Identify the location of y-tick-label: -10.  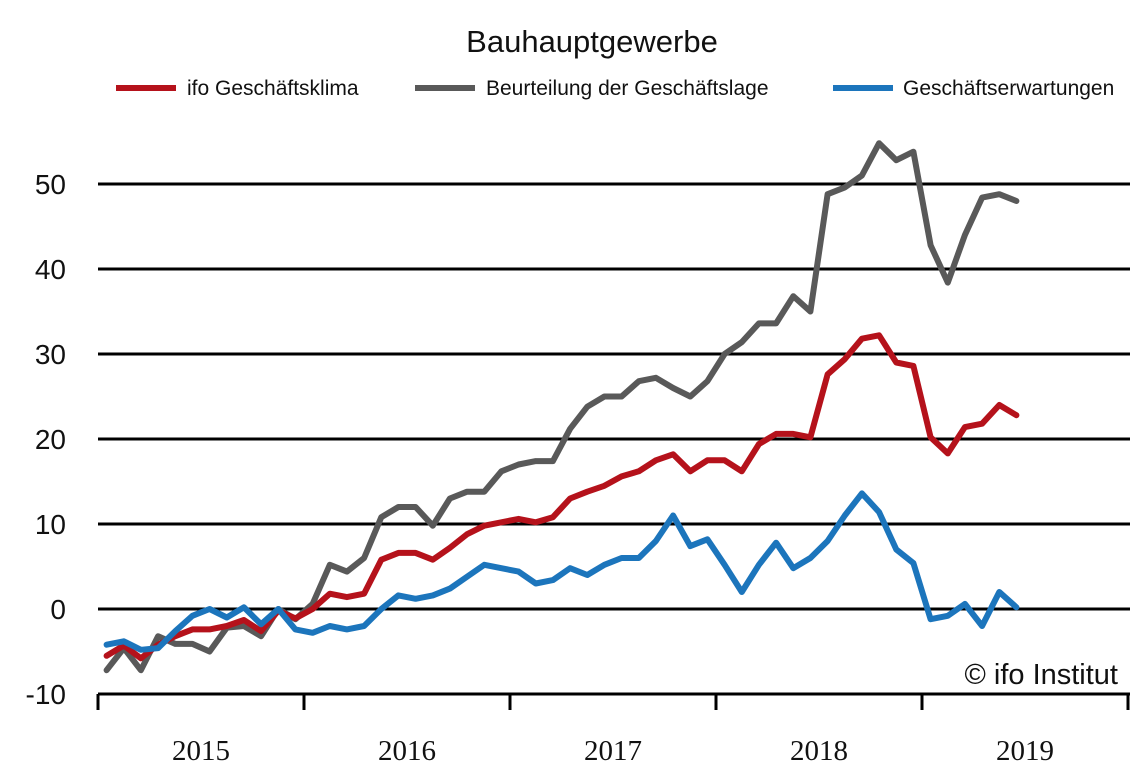
(46, 694).